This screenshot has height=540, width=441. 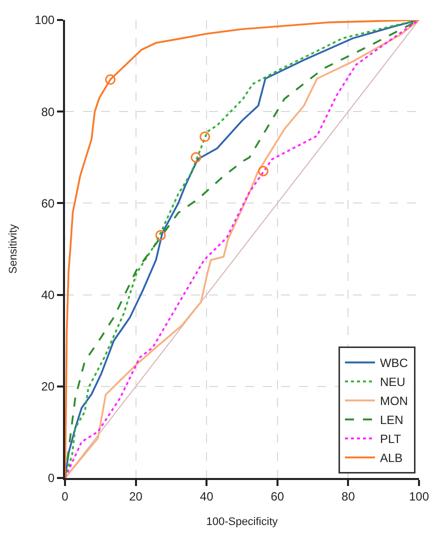 I want to click on legend-label: NEU, so click(x=393, y=382).